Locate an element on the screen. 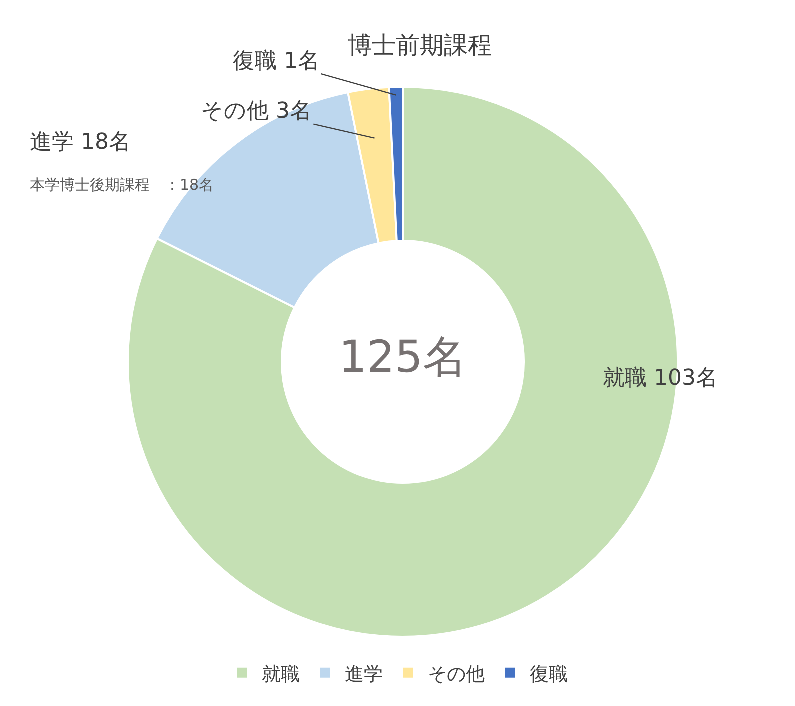  data-label: 復職 1名 is located at coordinates (276, 61).